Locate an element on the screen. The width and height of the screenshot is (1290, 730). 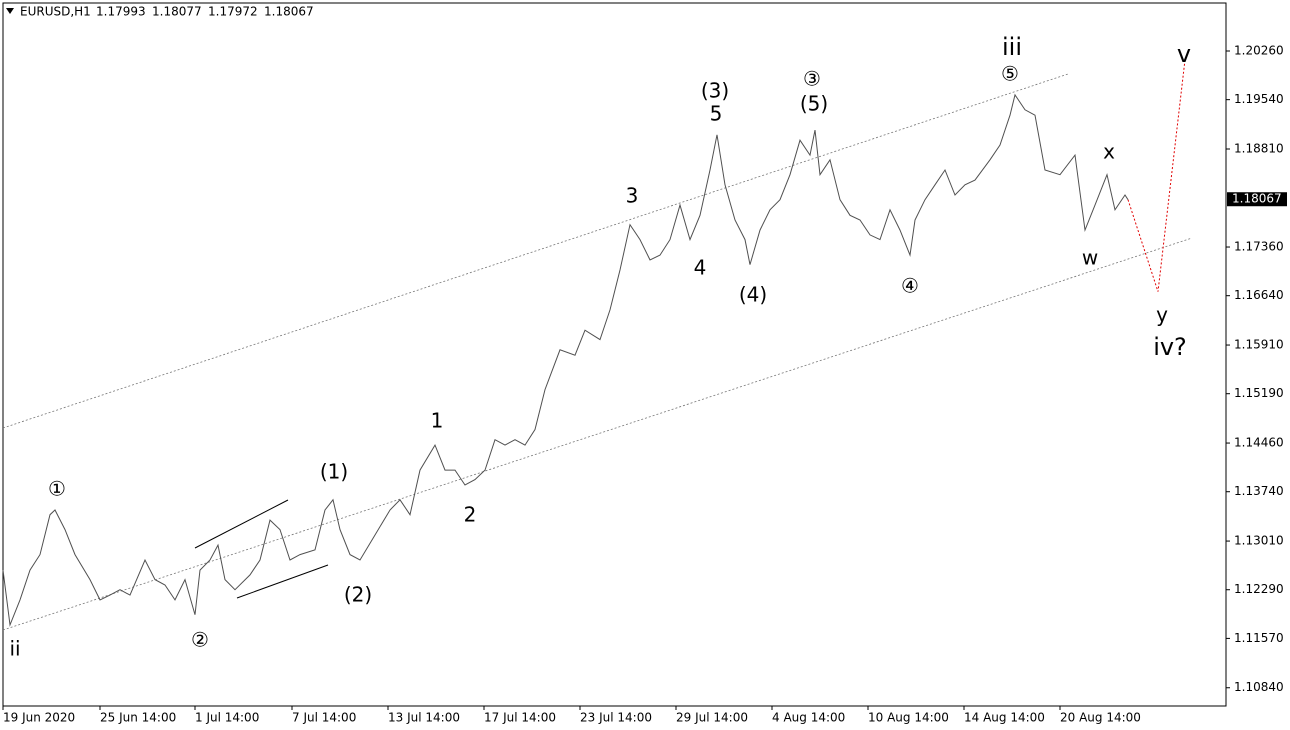
price-marker is located at coordinates (1257, 199).